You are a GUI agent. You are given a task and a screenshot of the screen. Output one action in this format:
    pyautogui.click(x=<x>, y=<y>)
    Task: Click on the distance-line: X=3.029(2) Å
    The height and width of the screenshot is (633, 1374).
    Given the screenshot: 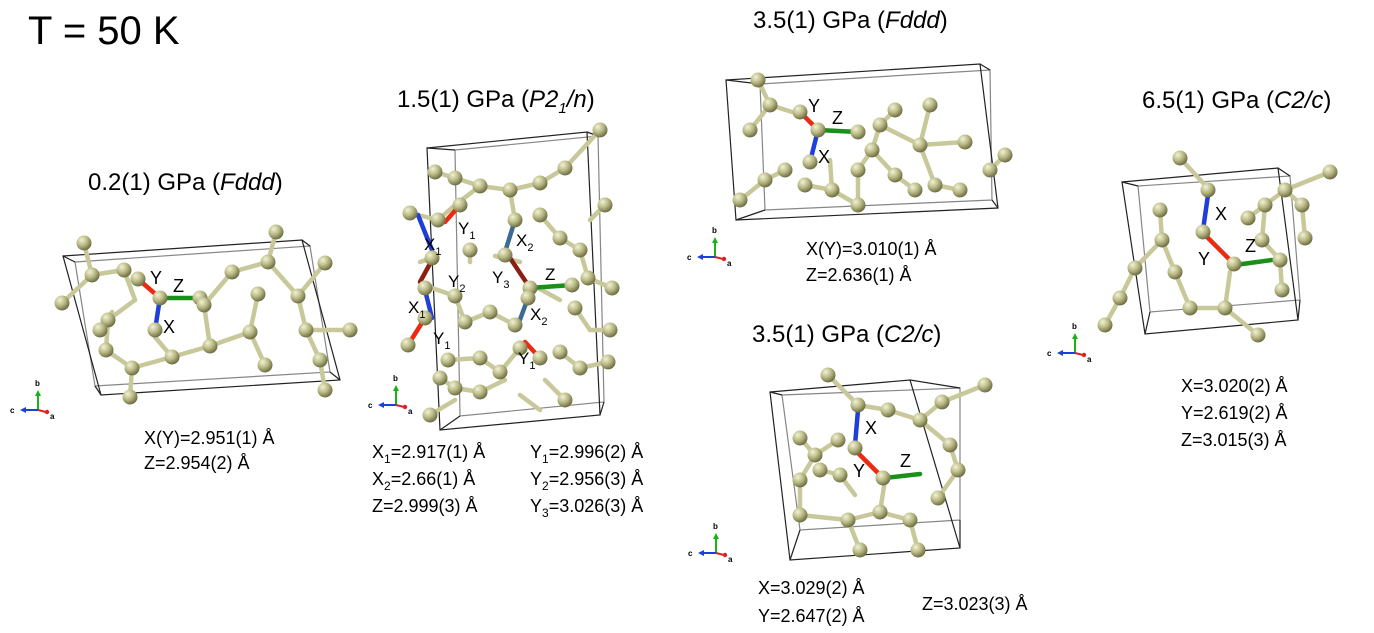 What is the action you would take?
    pyautogui.click(x=811, y=588)
    